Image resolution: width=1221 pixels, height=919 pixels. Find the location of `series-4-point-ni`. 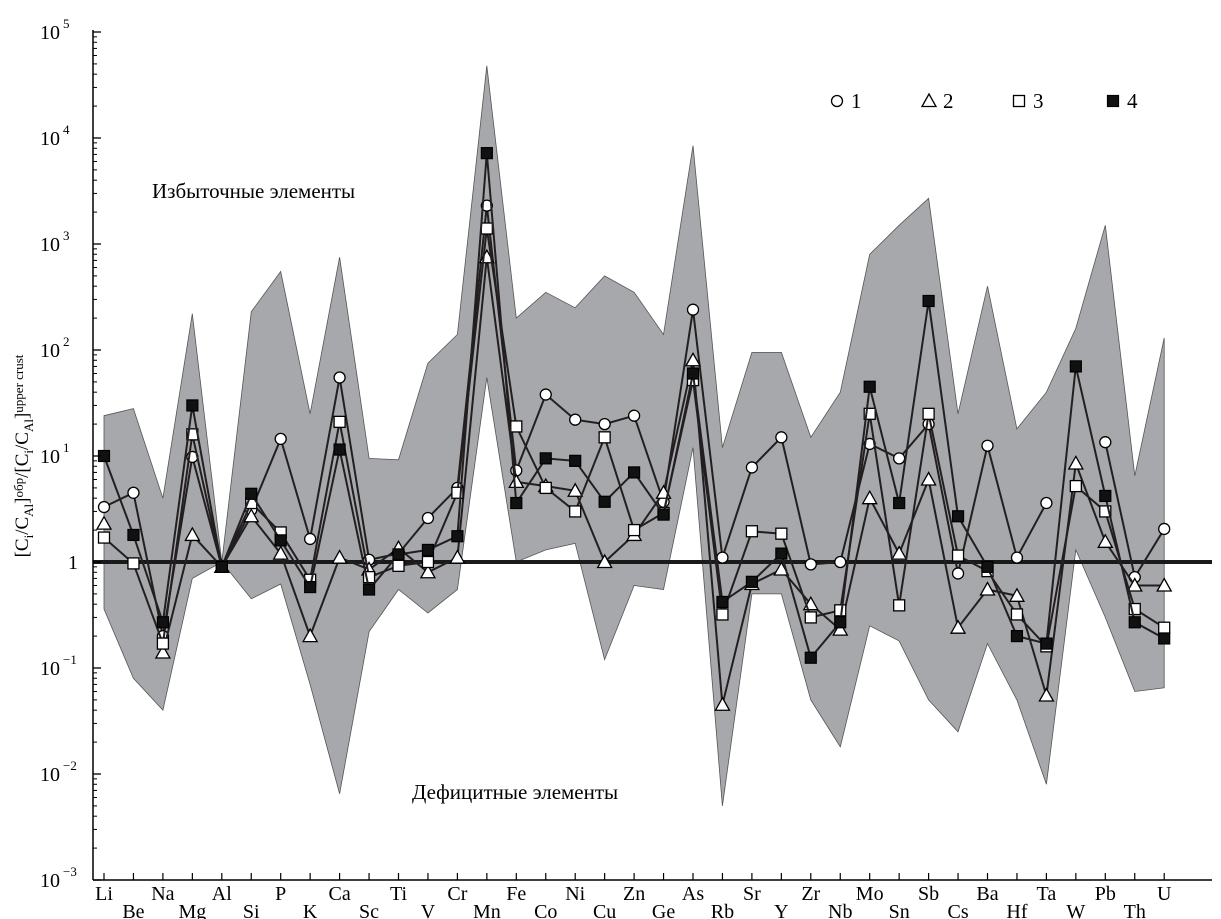

series-4-point-ni is located at coordinates (575, 460).